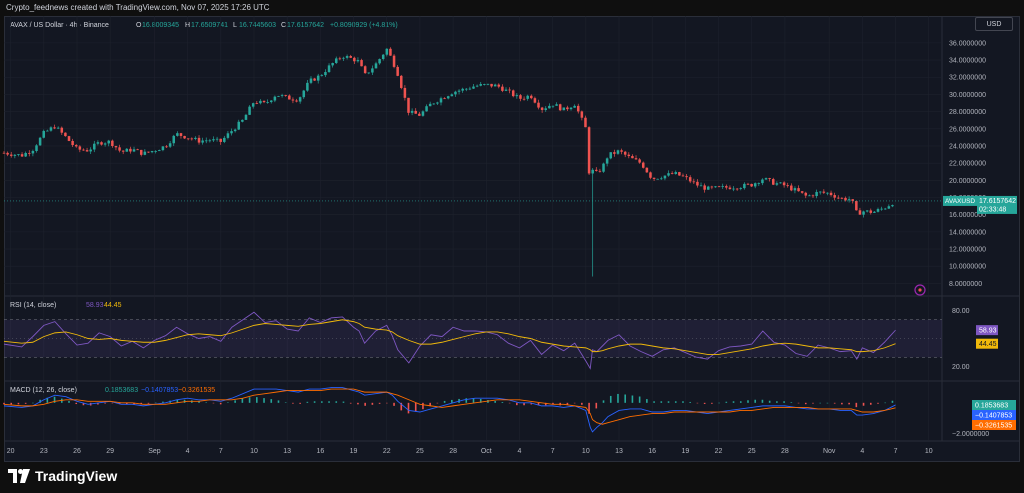 The height and width of the screenshot is (493, 1024). What do you see at coordinates (920, 290) in the screenshot?
I see `chart-settings-icon` at bounding box center [920, 290].